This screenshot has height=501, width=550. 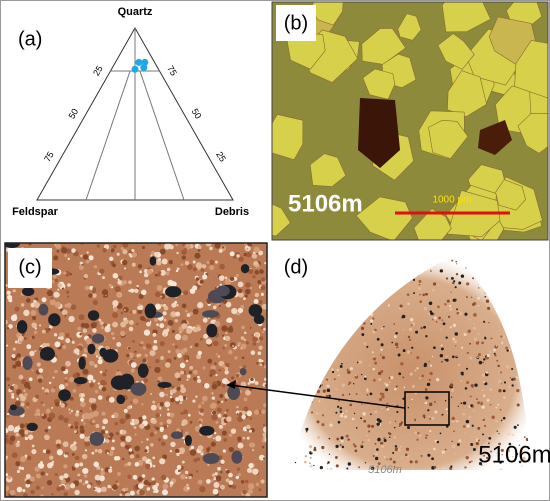 What do you see at coordinates (139, 62) in the screenshot?
I see `data-point` at bounding box center [139, 62].